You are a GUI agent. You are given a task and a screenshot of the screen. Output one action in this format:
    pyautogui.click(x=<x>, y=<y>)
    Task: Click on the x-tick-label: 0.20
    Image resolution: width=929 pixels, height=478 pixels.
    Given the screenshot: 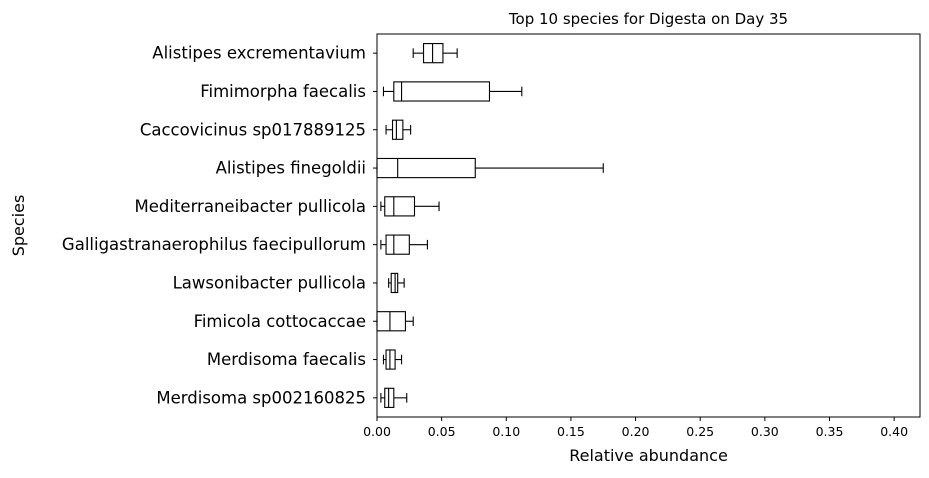 What is the action you would take?
    pyautogui.click(x=636, y=431)
    